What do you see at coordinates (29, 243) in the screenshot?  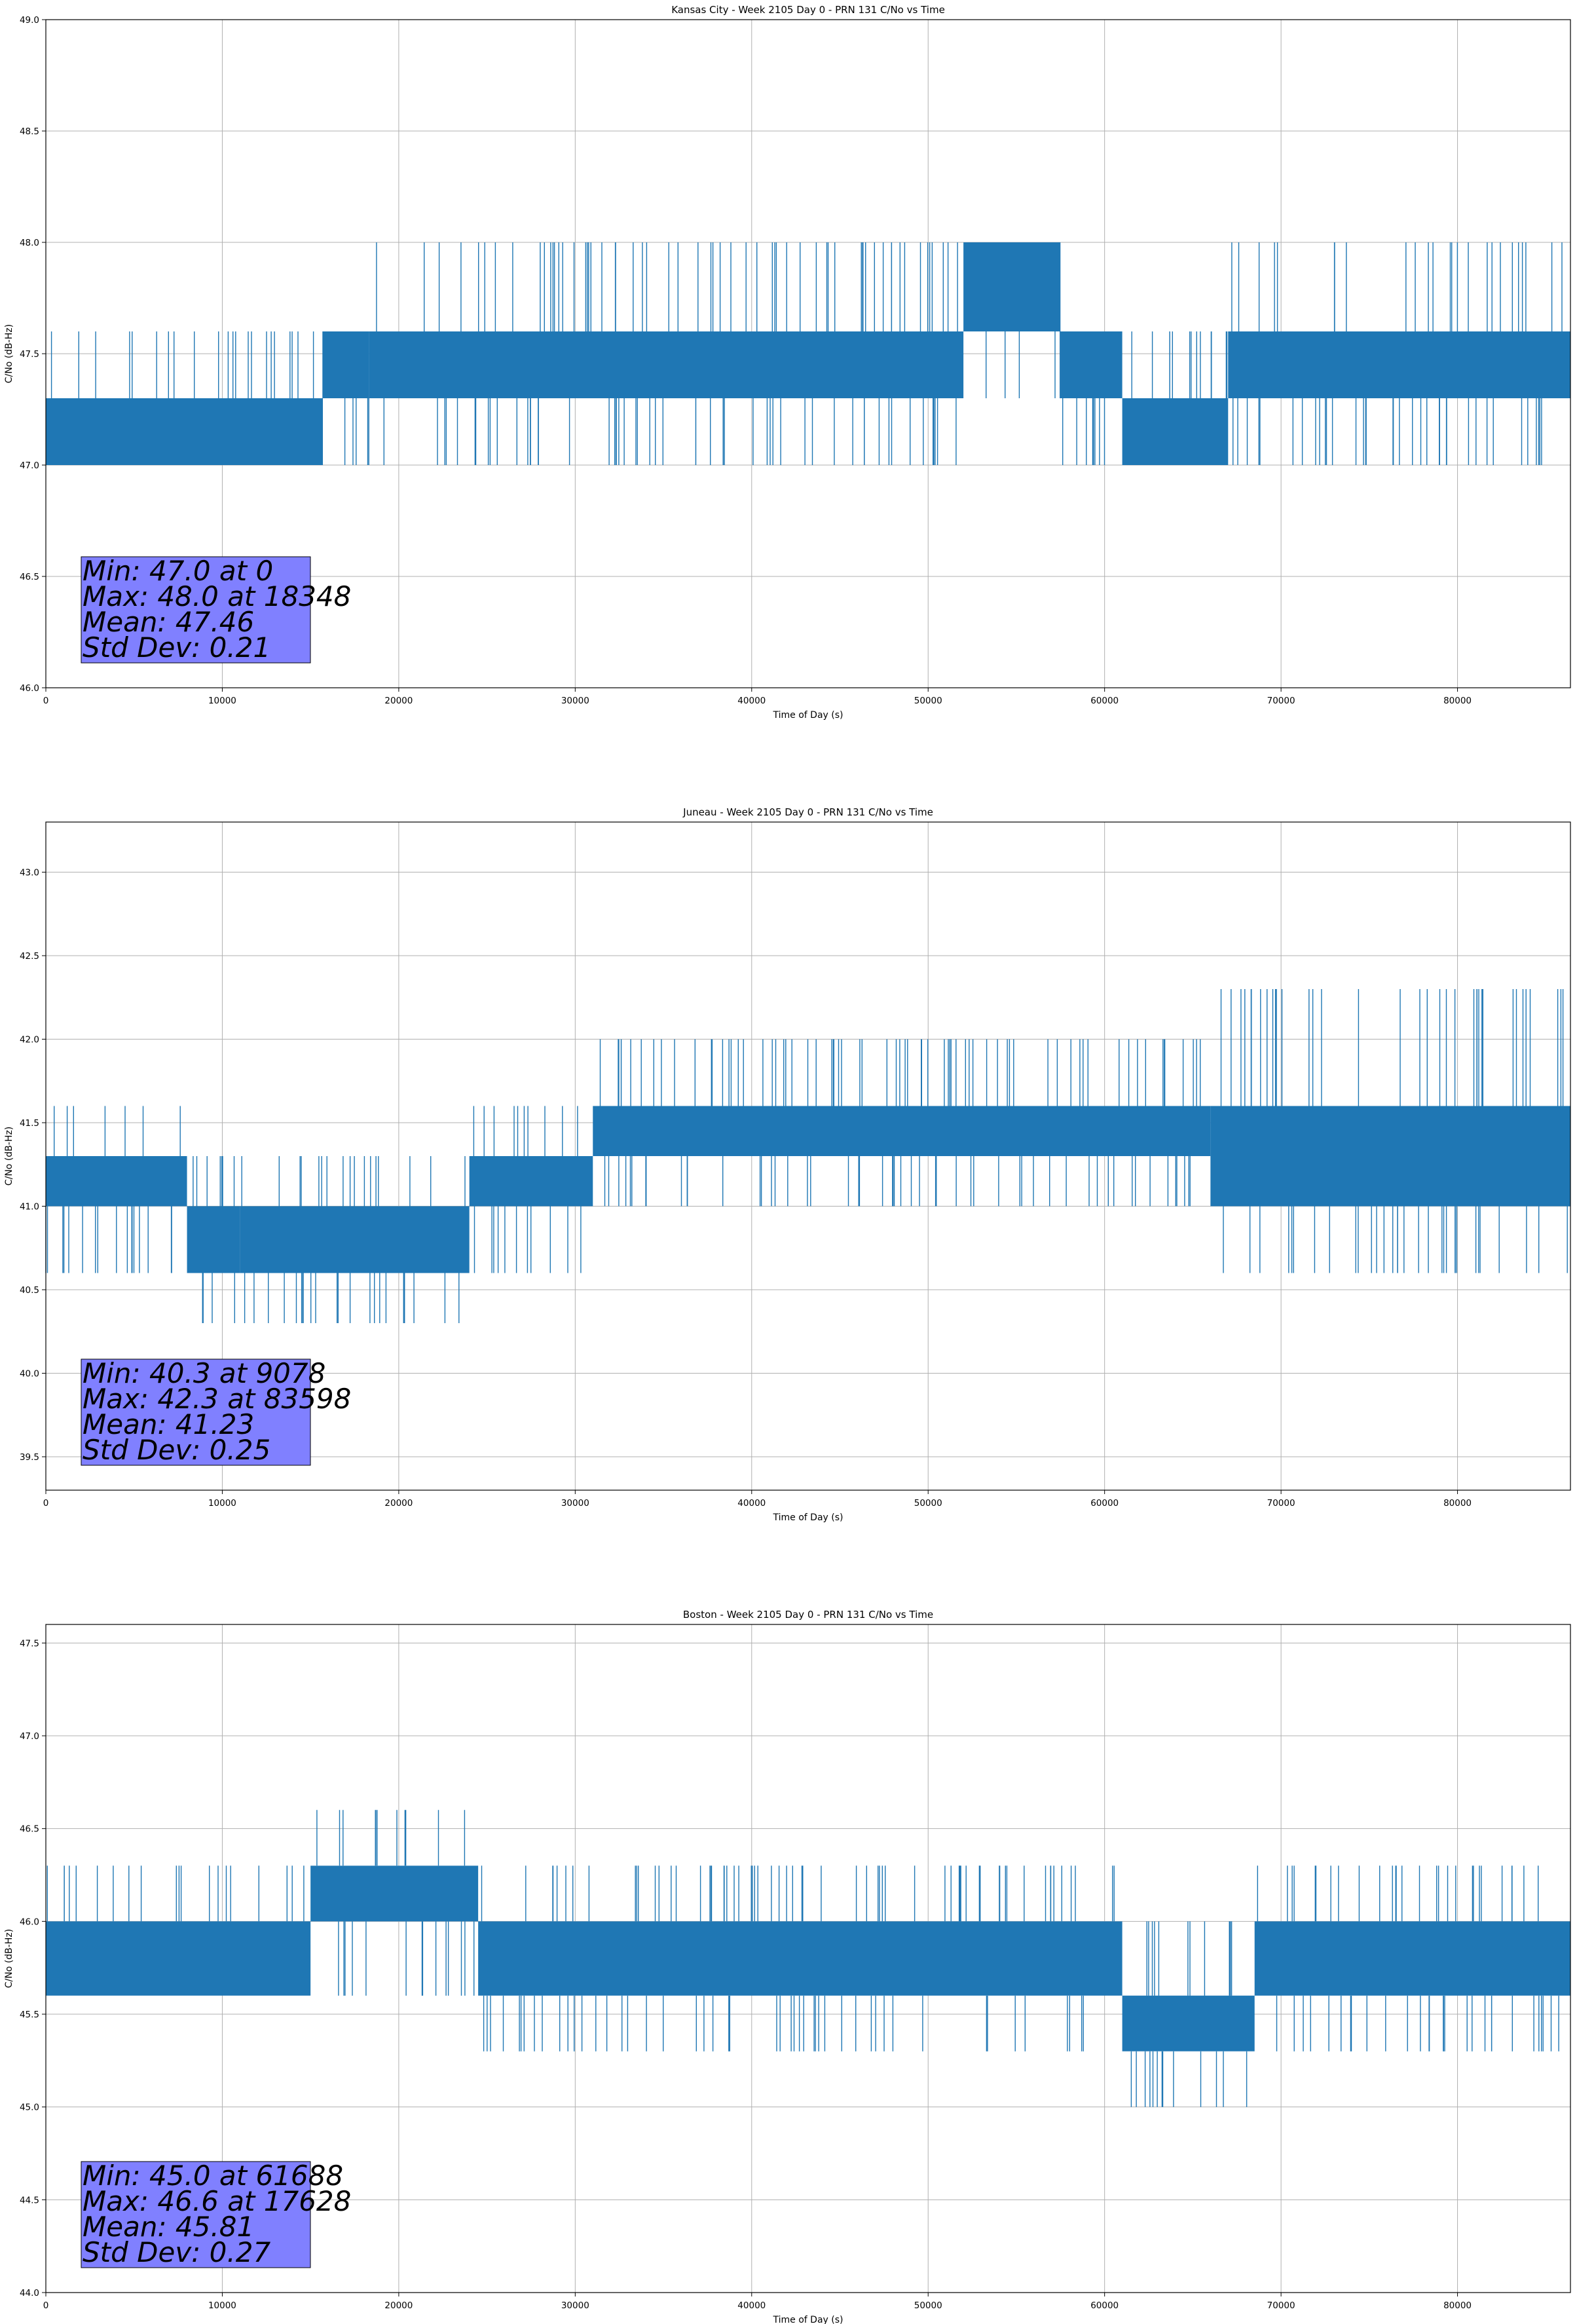 I see `y-tick-label: 48.0` at bounding box center [29, 243].